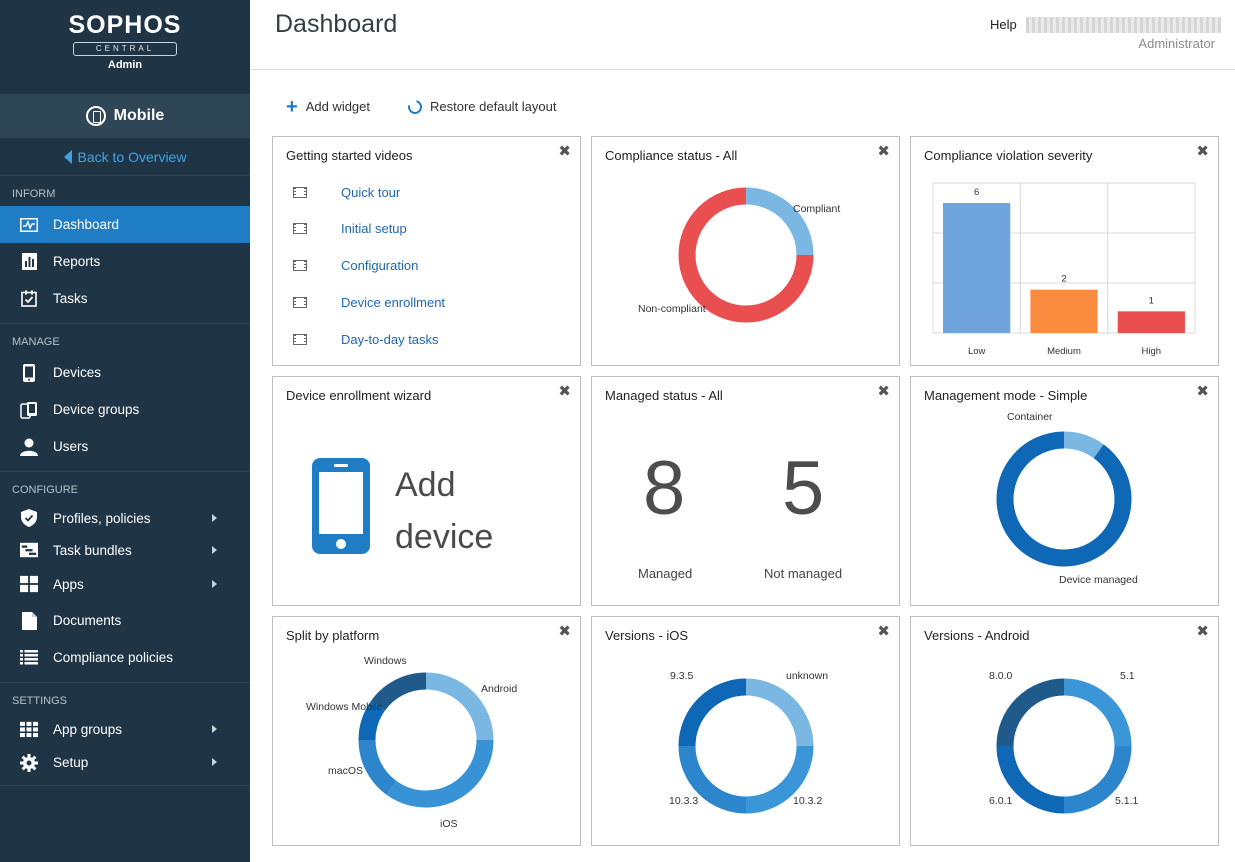 The width and height of the screenshot is (1235, 862). I want to click on chart-label-compliant: Compliant, so click(817, 209).